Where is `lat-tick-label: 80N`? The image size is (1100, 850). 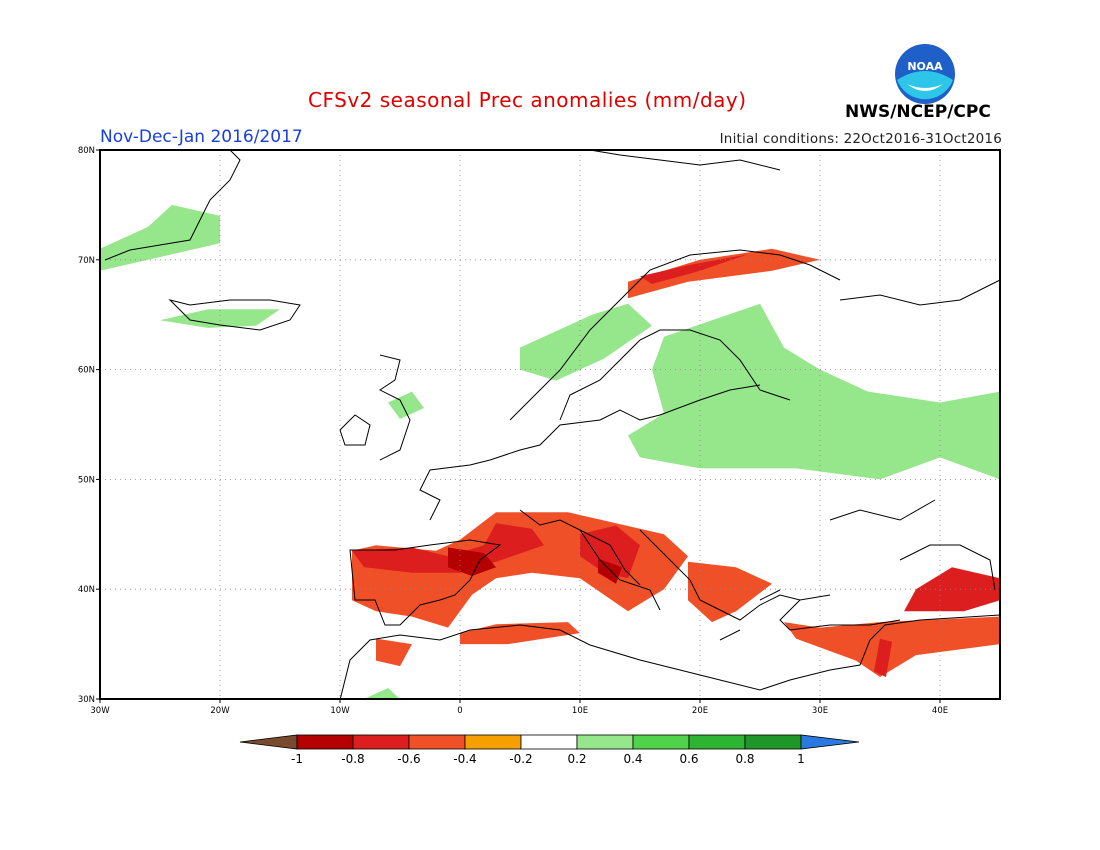 lat-tick-label: 80N is located at coordinates (86, 151).